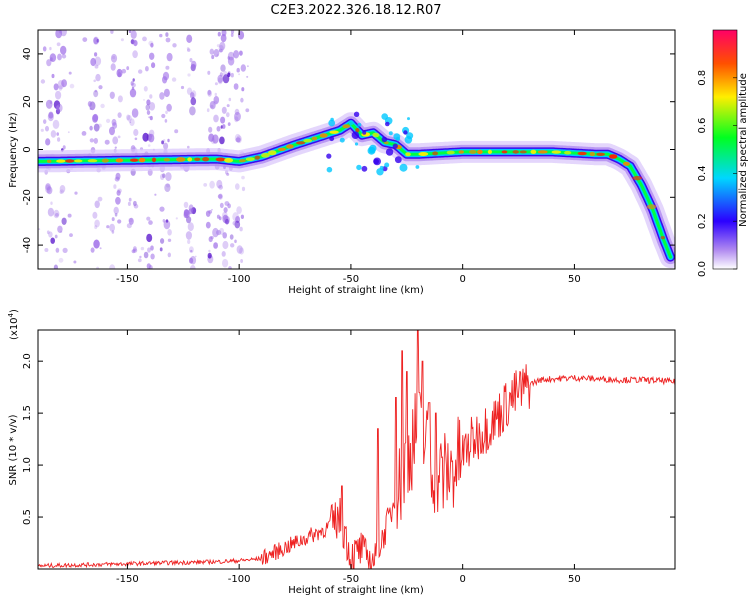  Describe the element at coordinates (13, 150) in the screenshot. I see `spectrogram-y-label: Frequency (Hz)` at that location.